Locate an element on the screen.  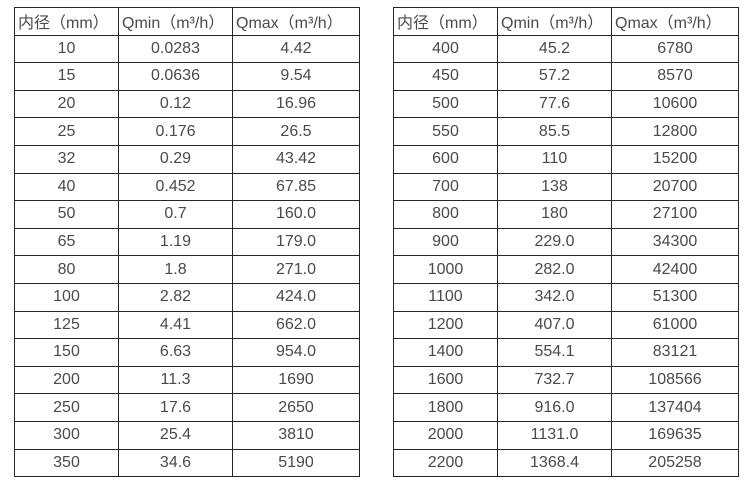
table-cell: 43.42 is located at coordinates (296, 159).